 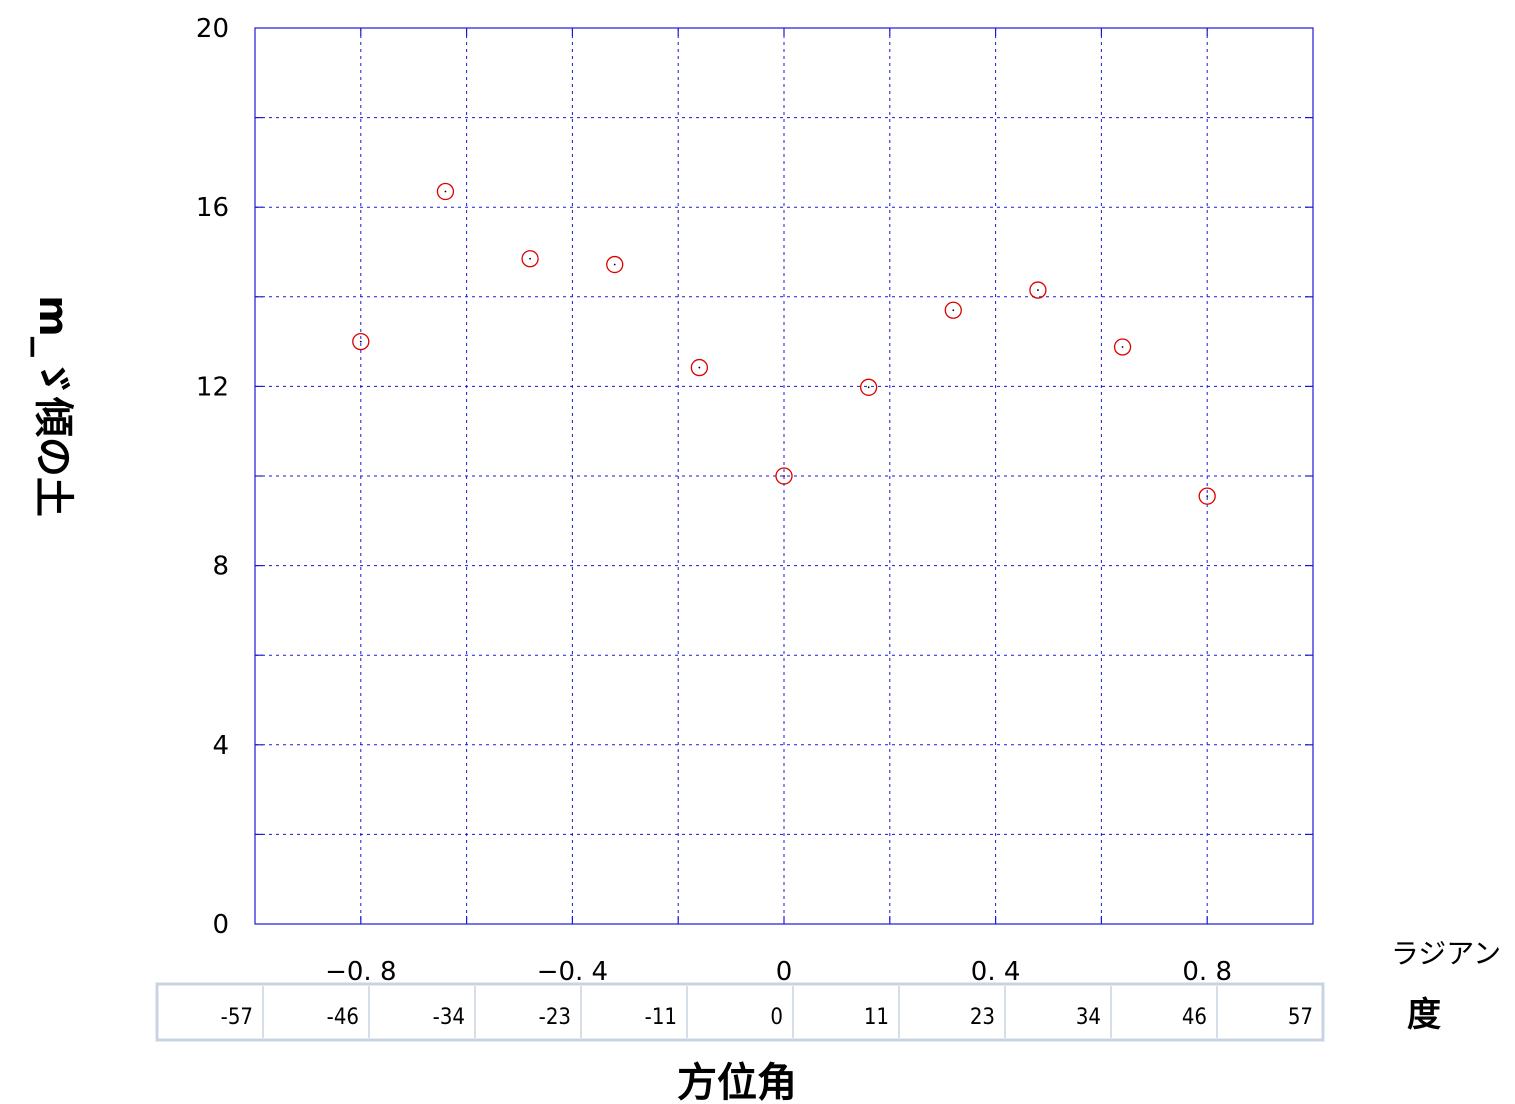 I want to click on y-tick-label: 20, so click(x=212, y=29).